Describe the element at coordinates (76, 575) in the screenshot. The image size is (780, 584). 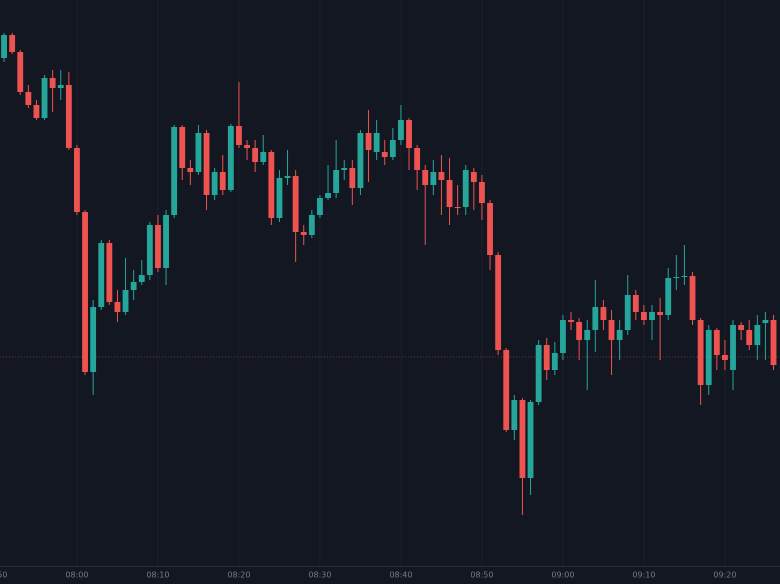
I see `x-tick-label: 08:00` at that location.